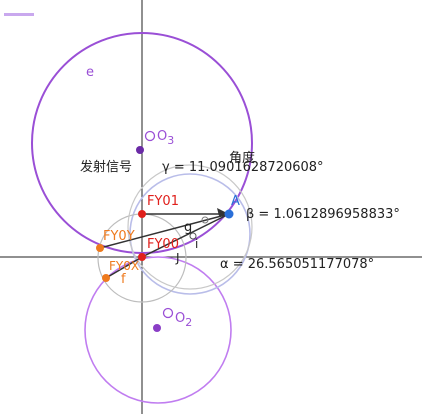 Image resolution: width=422 pixels, height=414 pixels. What do you see at coordinates (119, 236) in the screenshot?
I see `label-fy0y: FY0Y` at bounding box center [119, 236].